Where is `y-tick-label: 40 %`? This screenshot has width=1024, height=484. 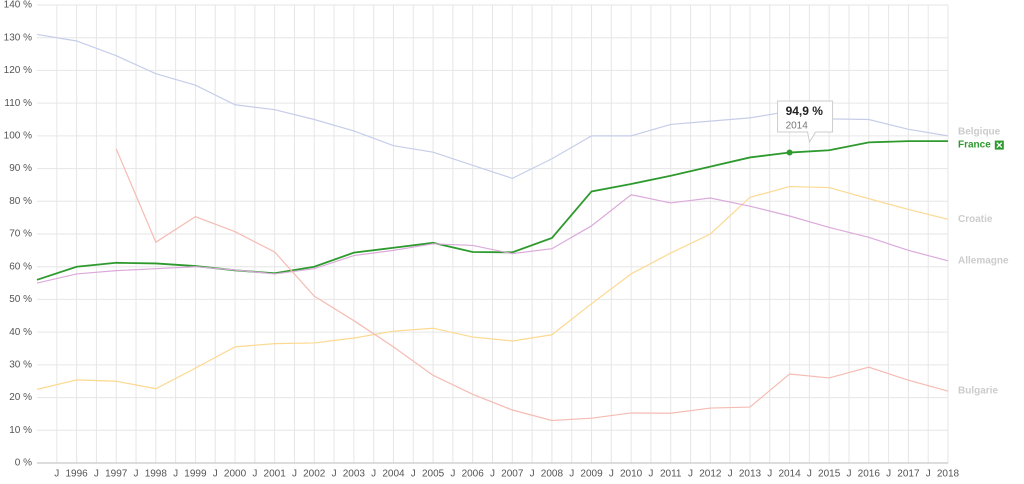
y-tick-label: 40 % is located at coordinates (20, 332).